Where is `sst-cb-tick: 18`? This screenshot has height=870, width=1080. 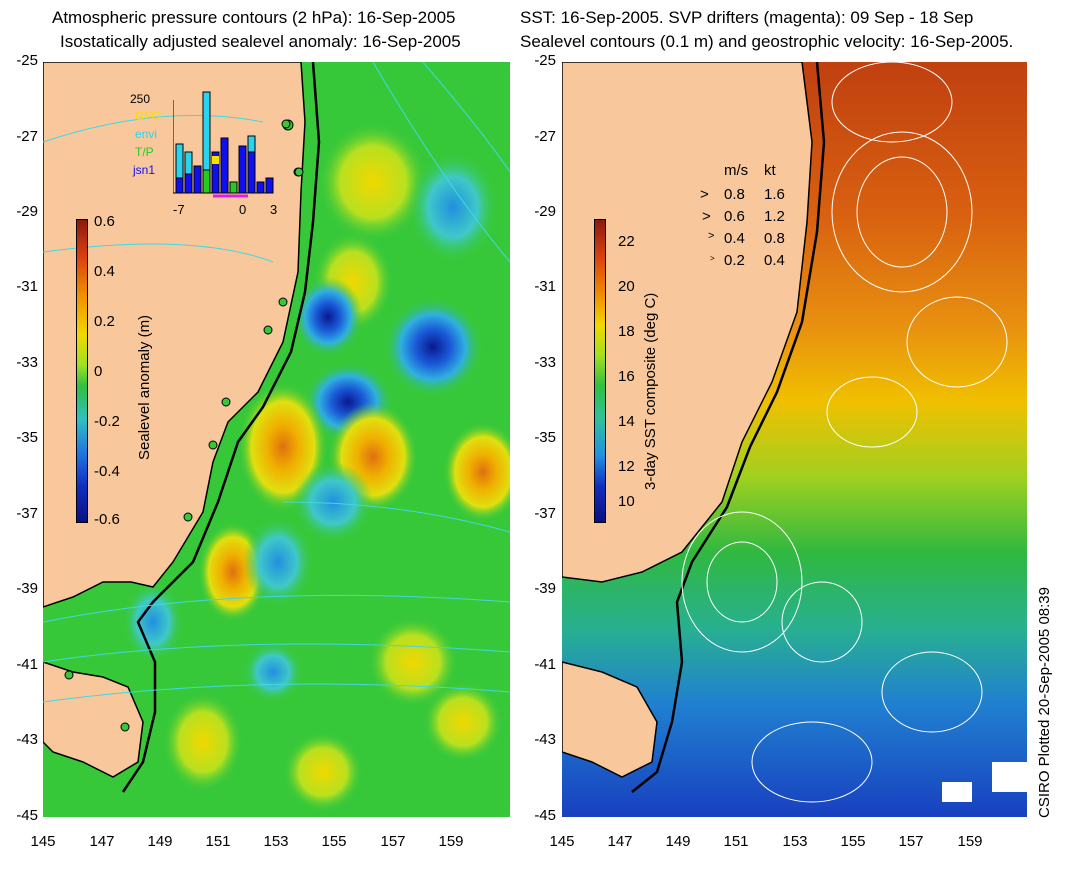
sst-cb-tick: 18 is located at coordinates (626, 331).